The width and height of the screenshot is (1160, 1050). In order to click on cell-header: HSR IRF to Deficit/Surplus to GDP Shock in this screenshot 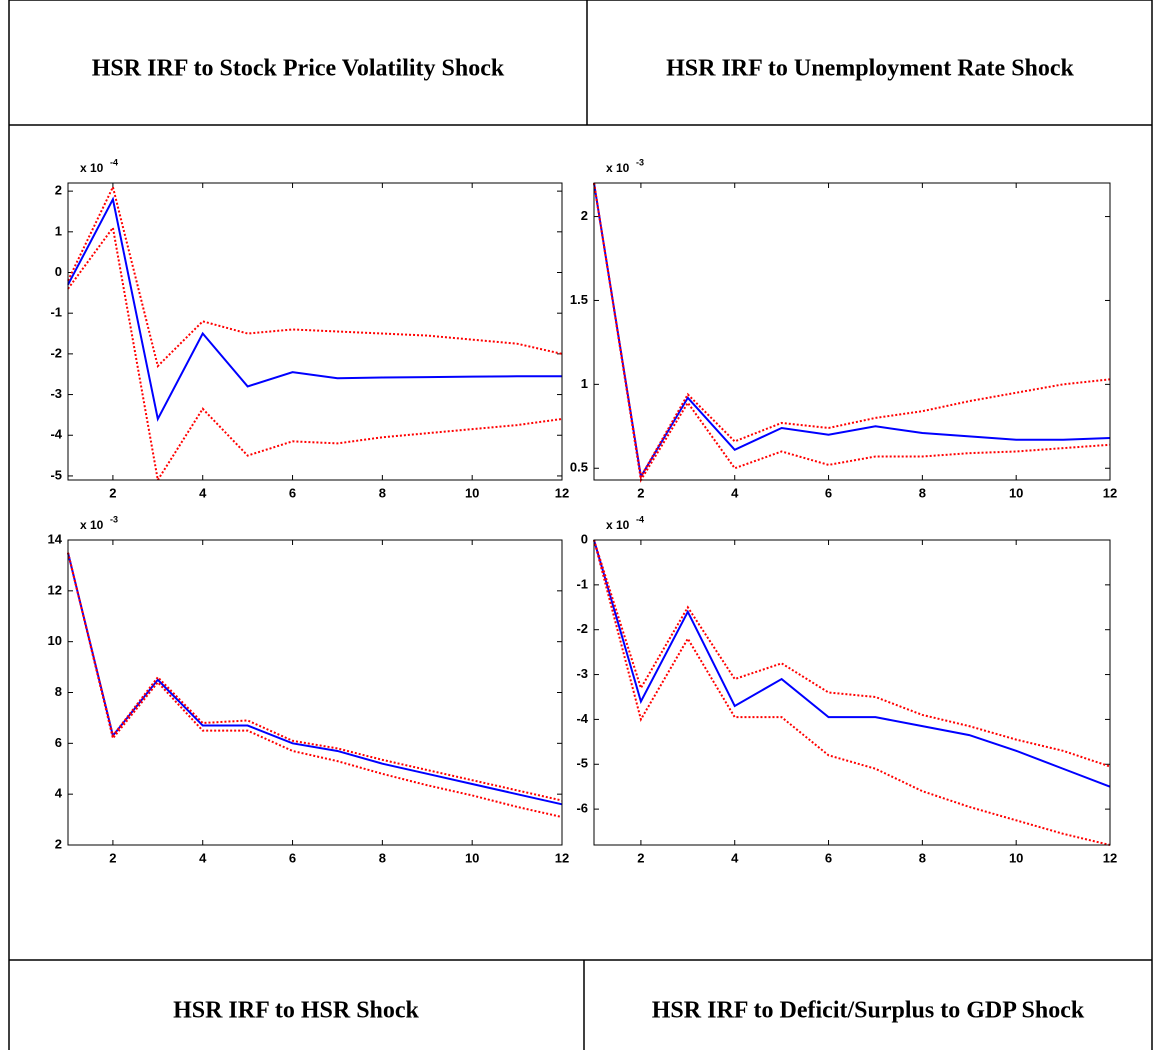, I will do `click(868, 1011)`.